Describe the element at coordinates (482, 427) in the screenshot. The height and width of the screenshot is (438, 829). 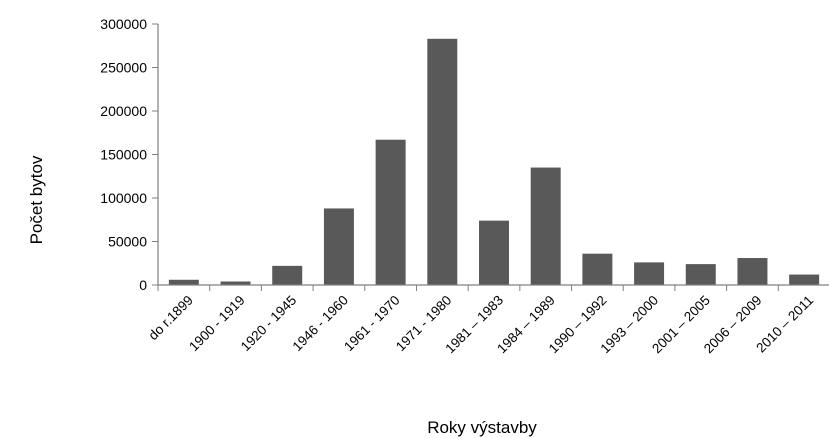
I see `x-axis-title: Roky výstavby` at that location.